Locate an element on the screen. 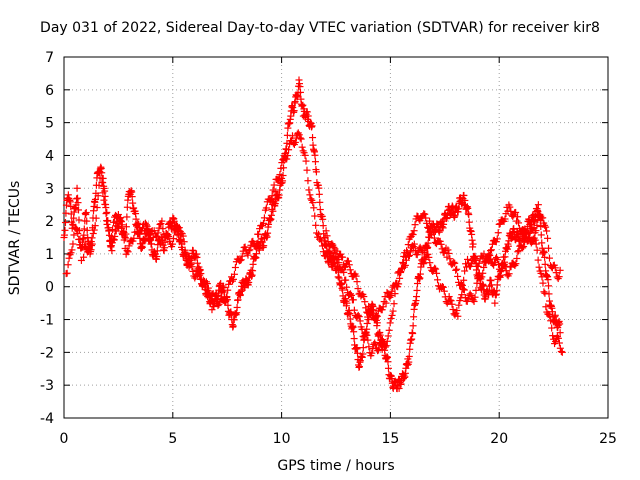 The width and height of the screenshot is (640, 480). x-tick-label: 5 is located at coordinates (172, 439).